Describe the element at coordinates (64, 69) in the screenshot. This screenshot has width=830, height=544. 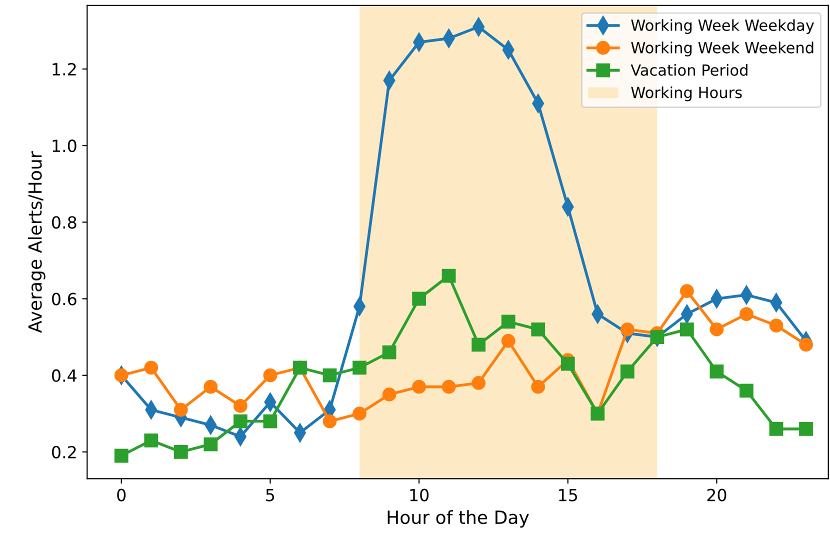
I see `y-tick-label: 1.2` at that location.